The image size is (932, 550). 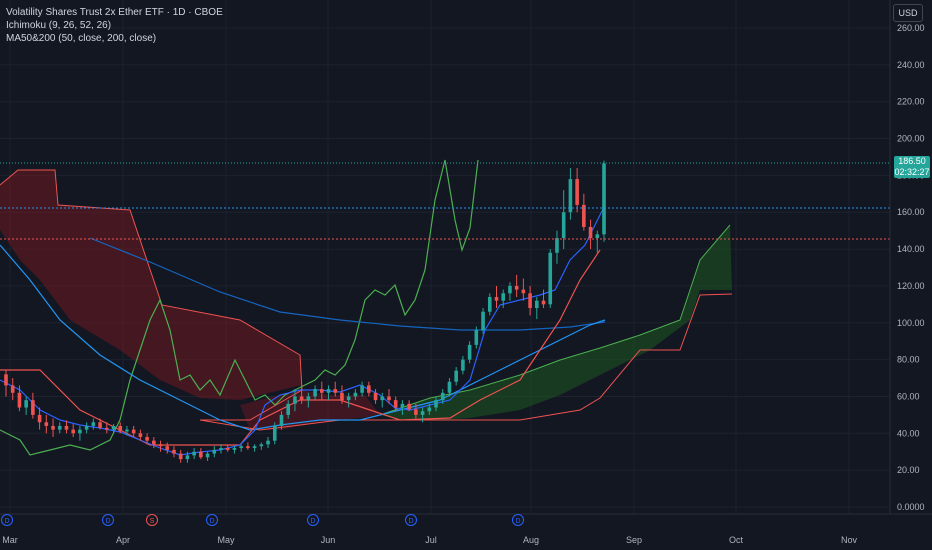 I want to click on leading-span-a, so click(x=555, y=320).